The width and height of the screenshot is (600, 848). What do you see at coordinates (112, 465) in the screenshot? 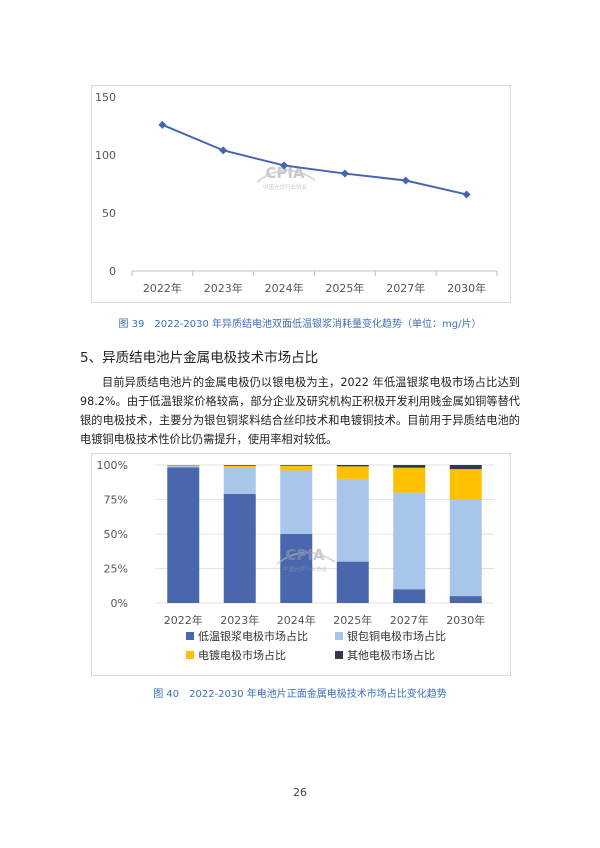
I see `y-tick-label: 100%` at bounding box center [112, 465].